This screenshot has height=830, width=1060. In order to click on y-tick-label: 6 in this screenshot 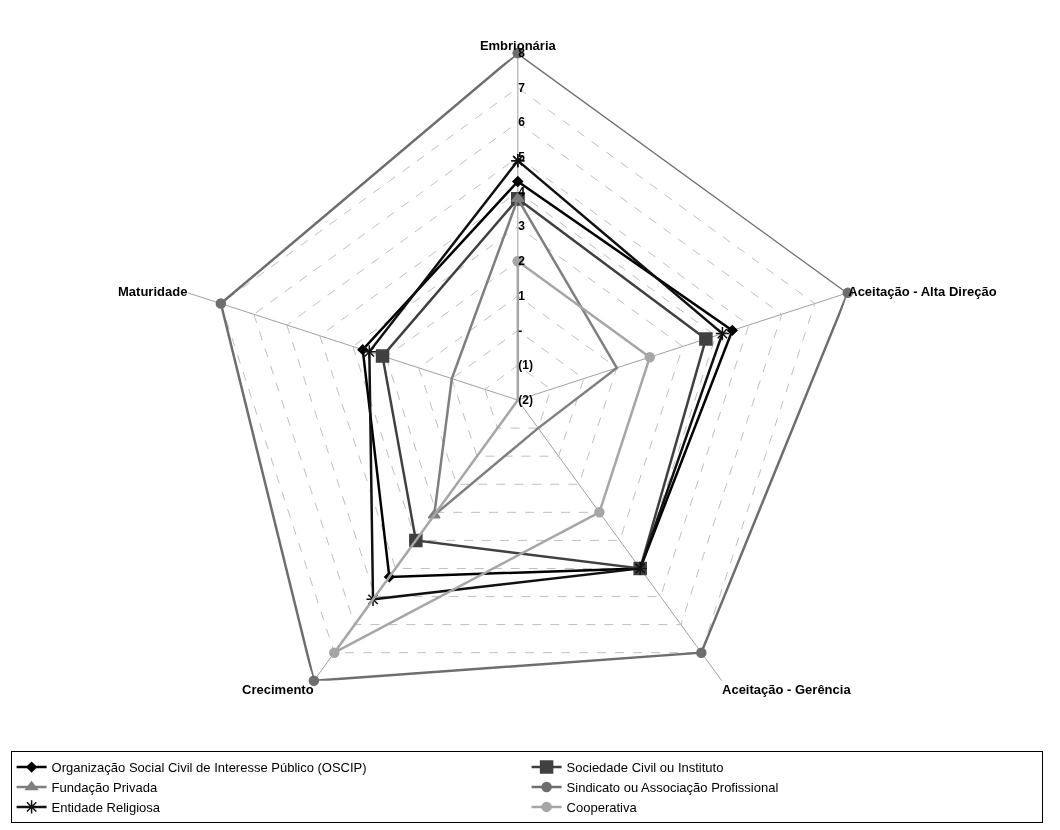, I will do `click(522, 122)`.